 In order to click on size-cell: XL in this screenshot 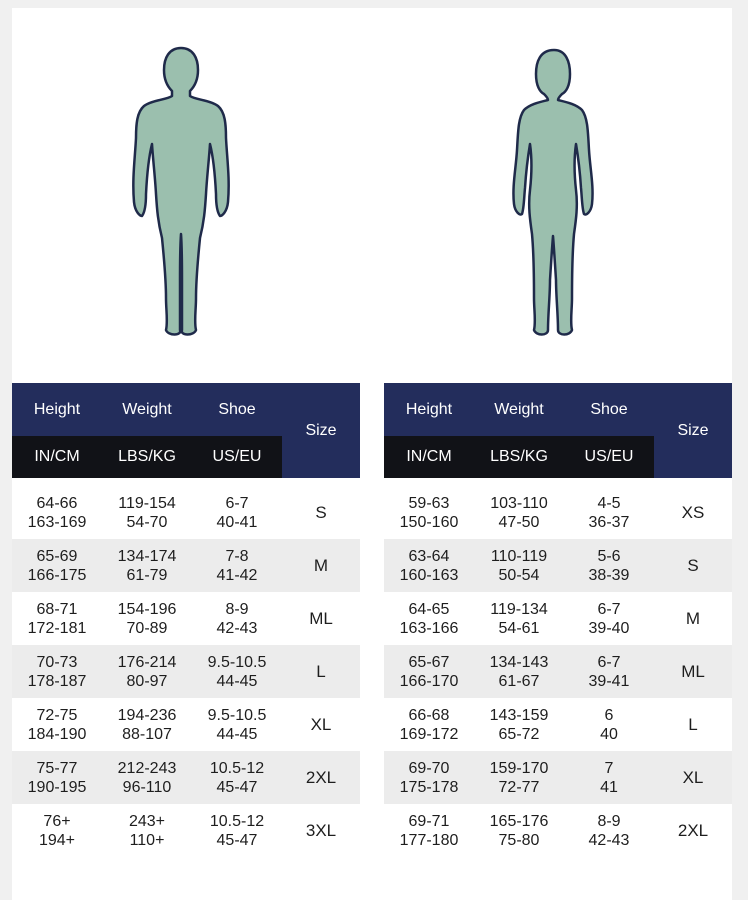, I will do `click(321, 724)`.